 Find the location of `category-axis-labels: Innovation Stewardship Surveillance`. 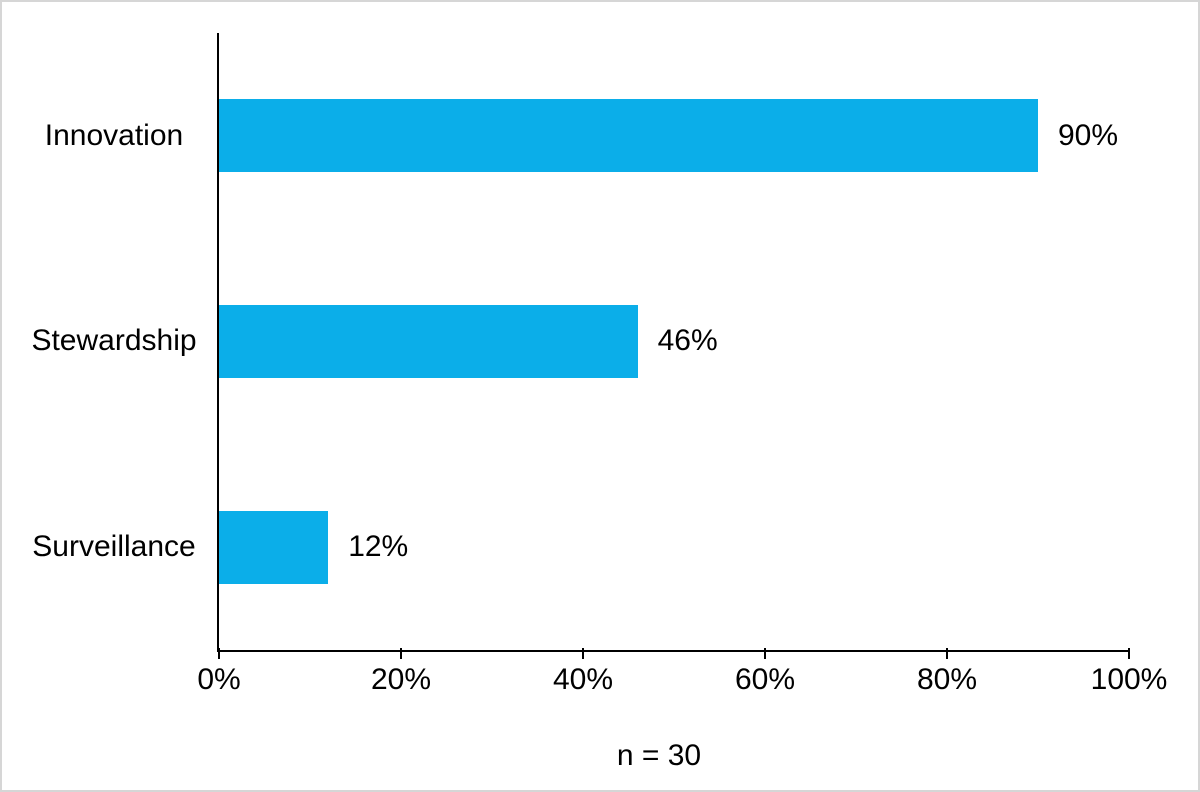

category-axis-labels: Innovation Stewardship Surveillance is located at coordinates (114, 341).